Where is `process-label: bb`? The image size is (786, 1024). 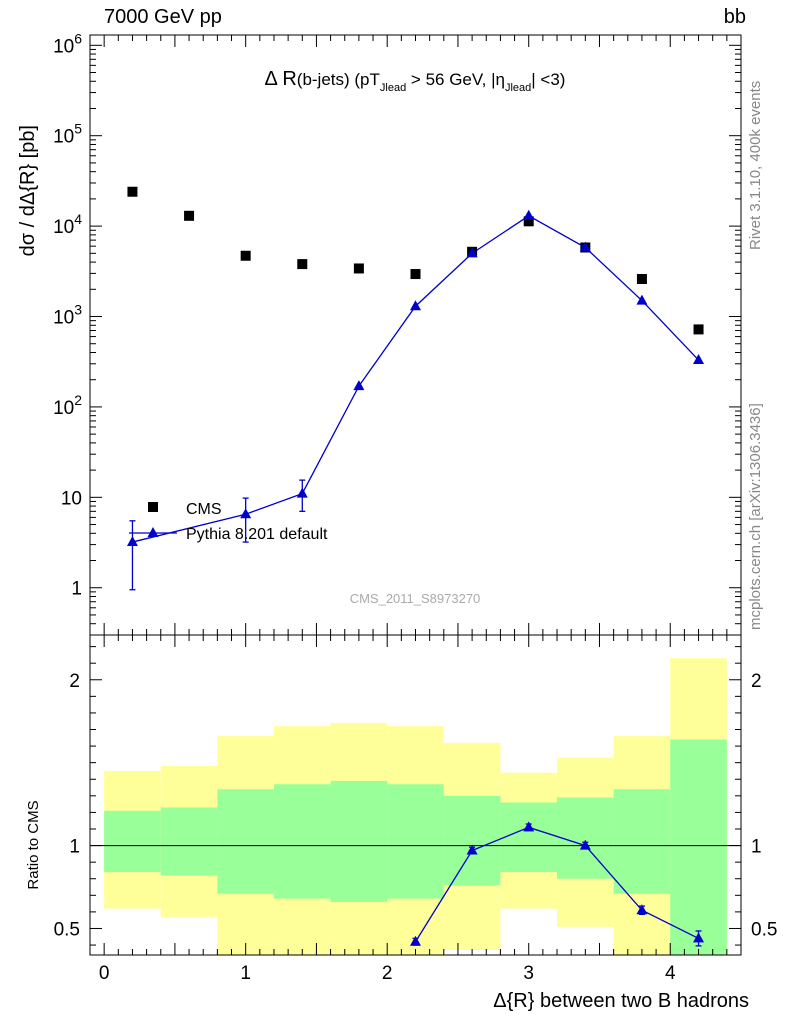
process-label: bb is located at coordinates (734, 17).